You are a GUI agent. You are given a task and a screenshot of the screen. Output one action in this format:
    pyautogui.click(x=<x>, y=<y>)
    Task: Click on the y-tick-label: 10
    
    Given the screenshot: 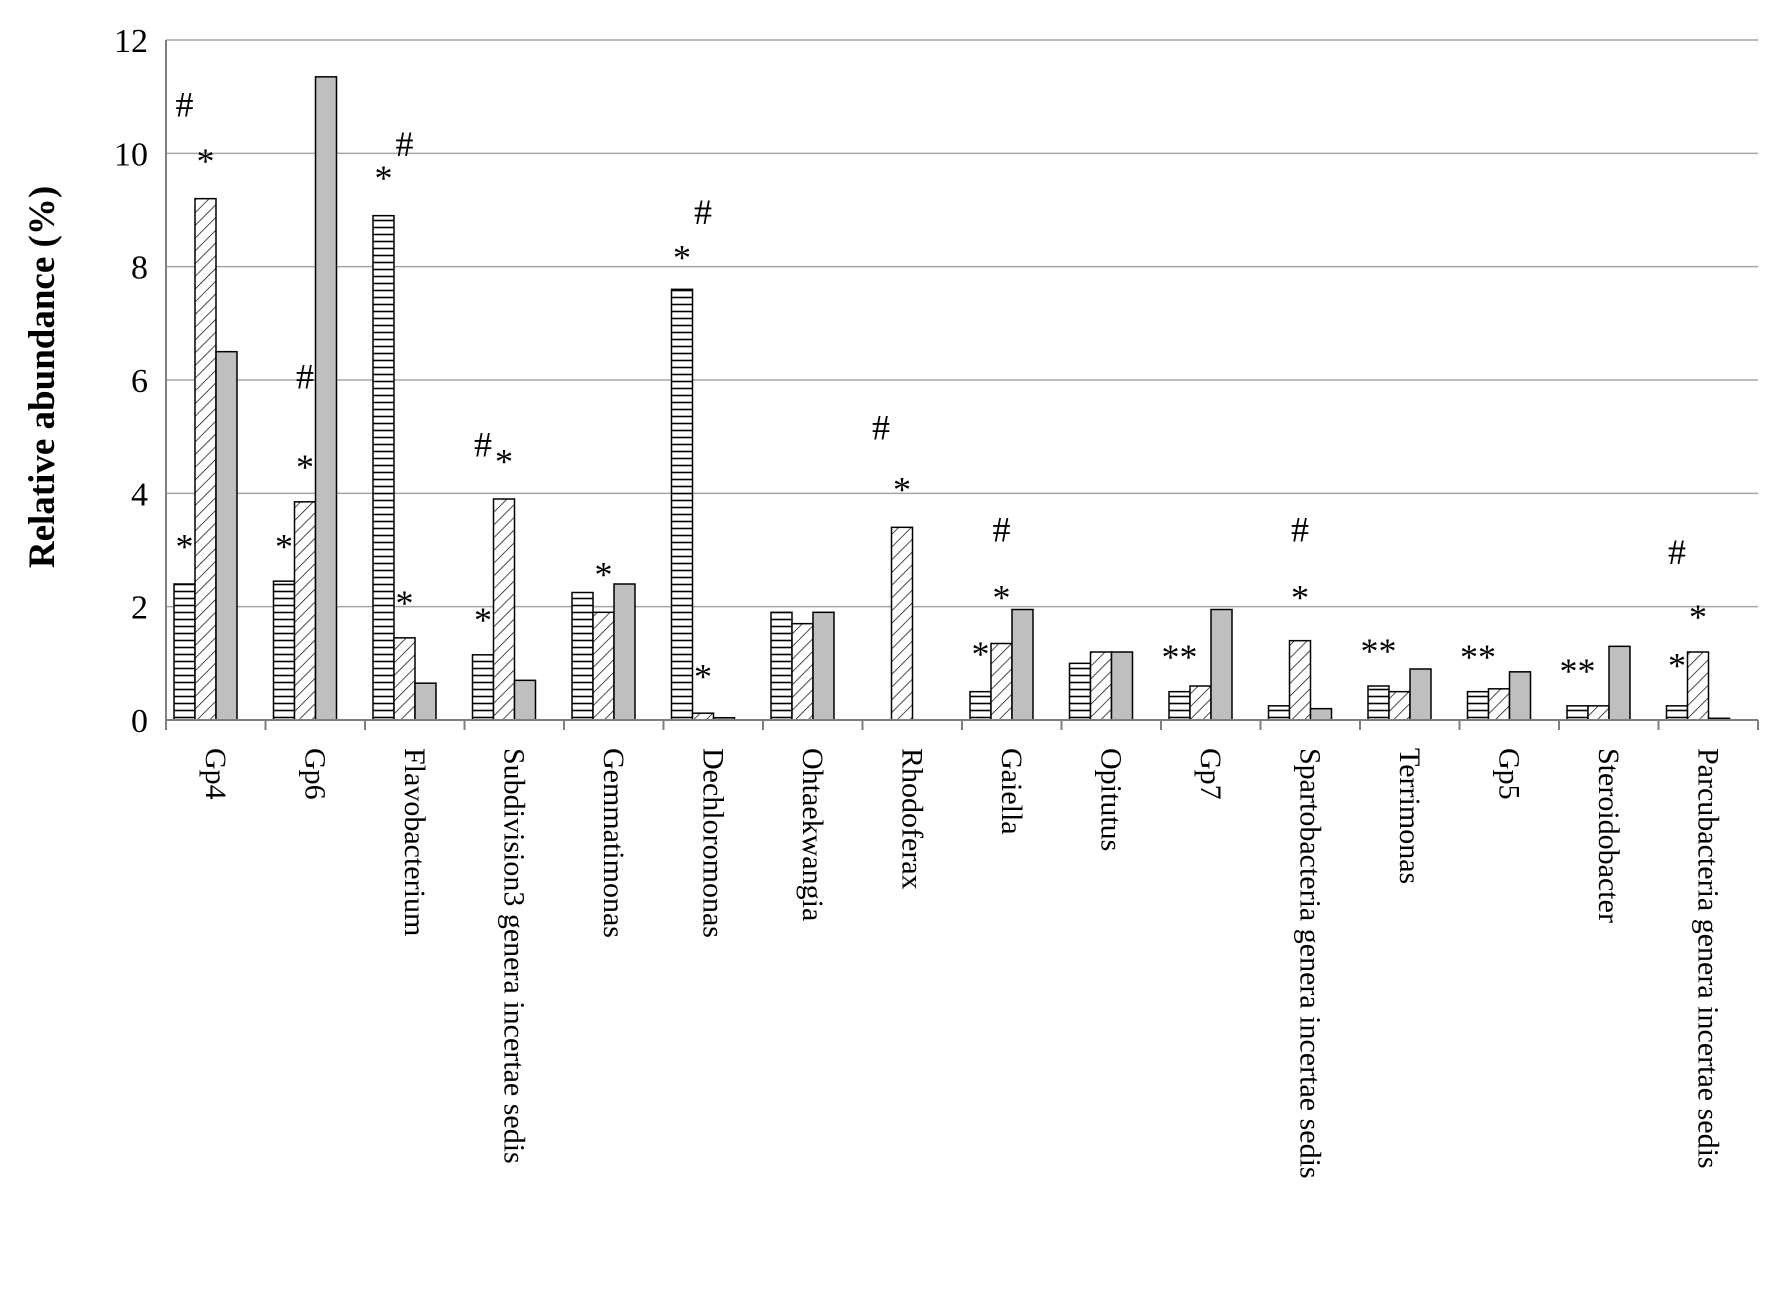 What is the action you would take?
    pyautogui.click(x=131, y=154)
    